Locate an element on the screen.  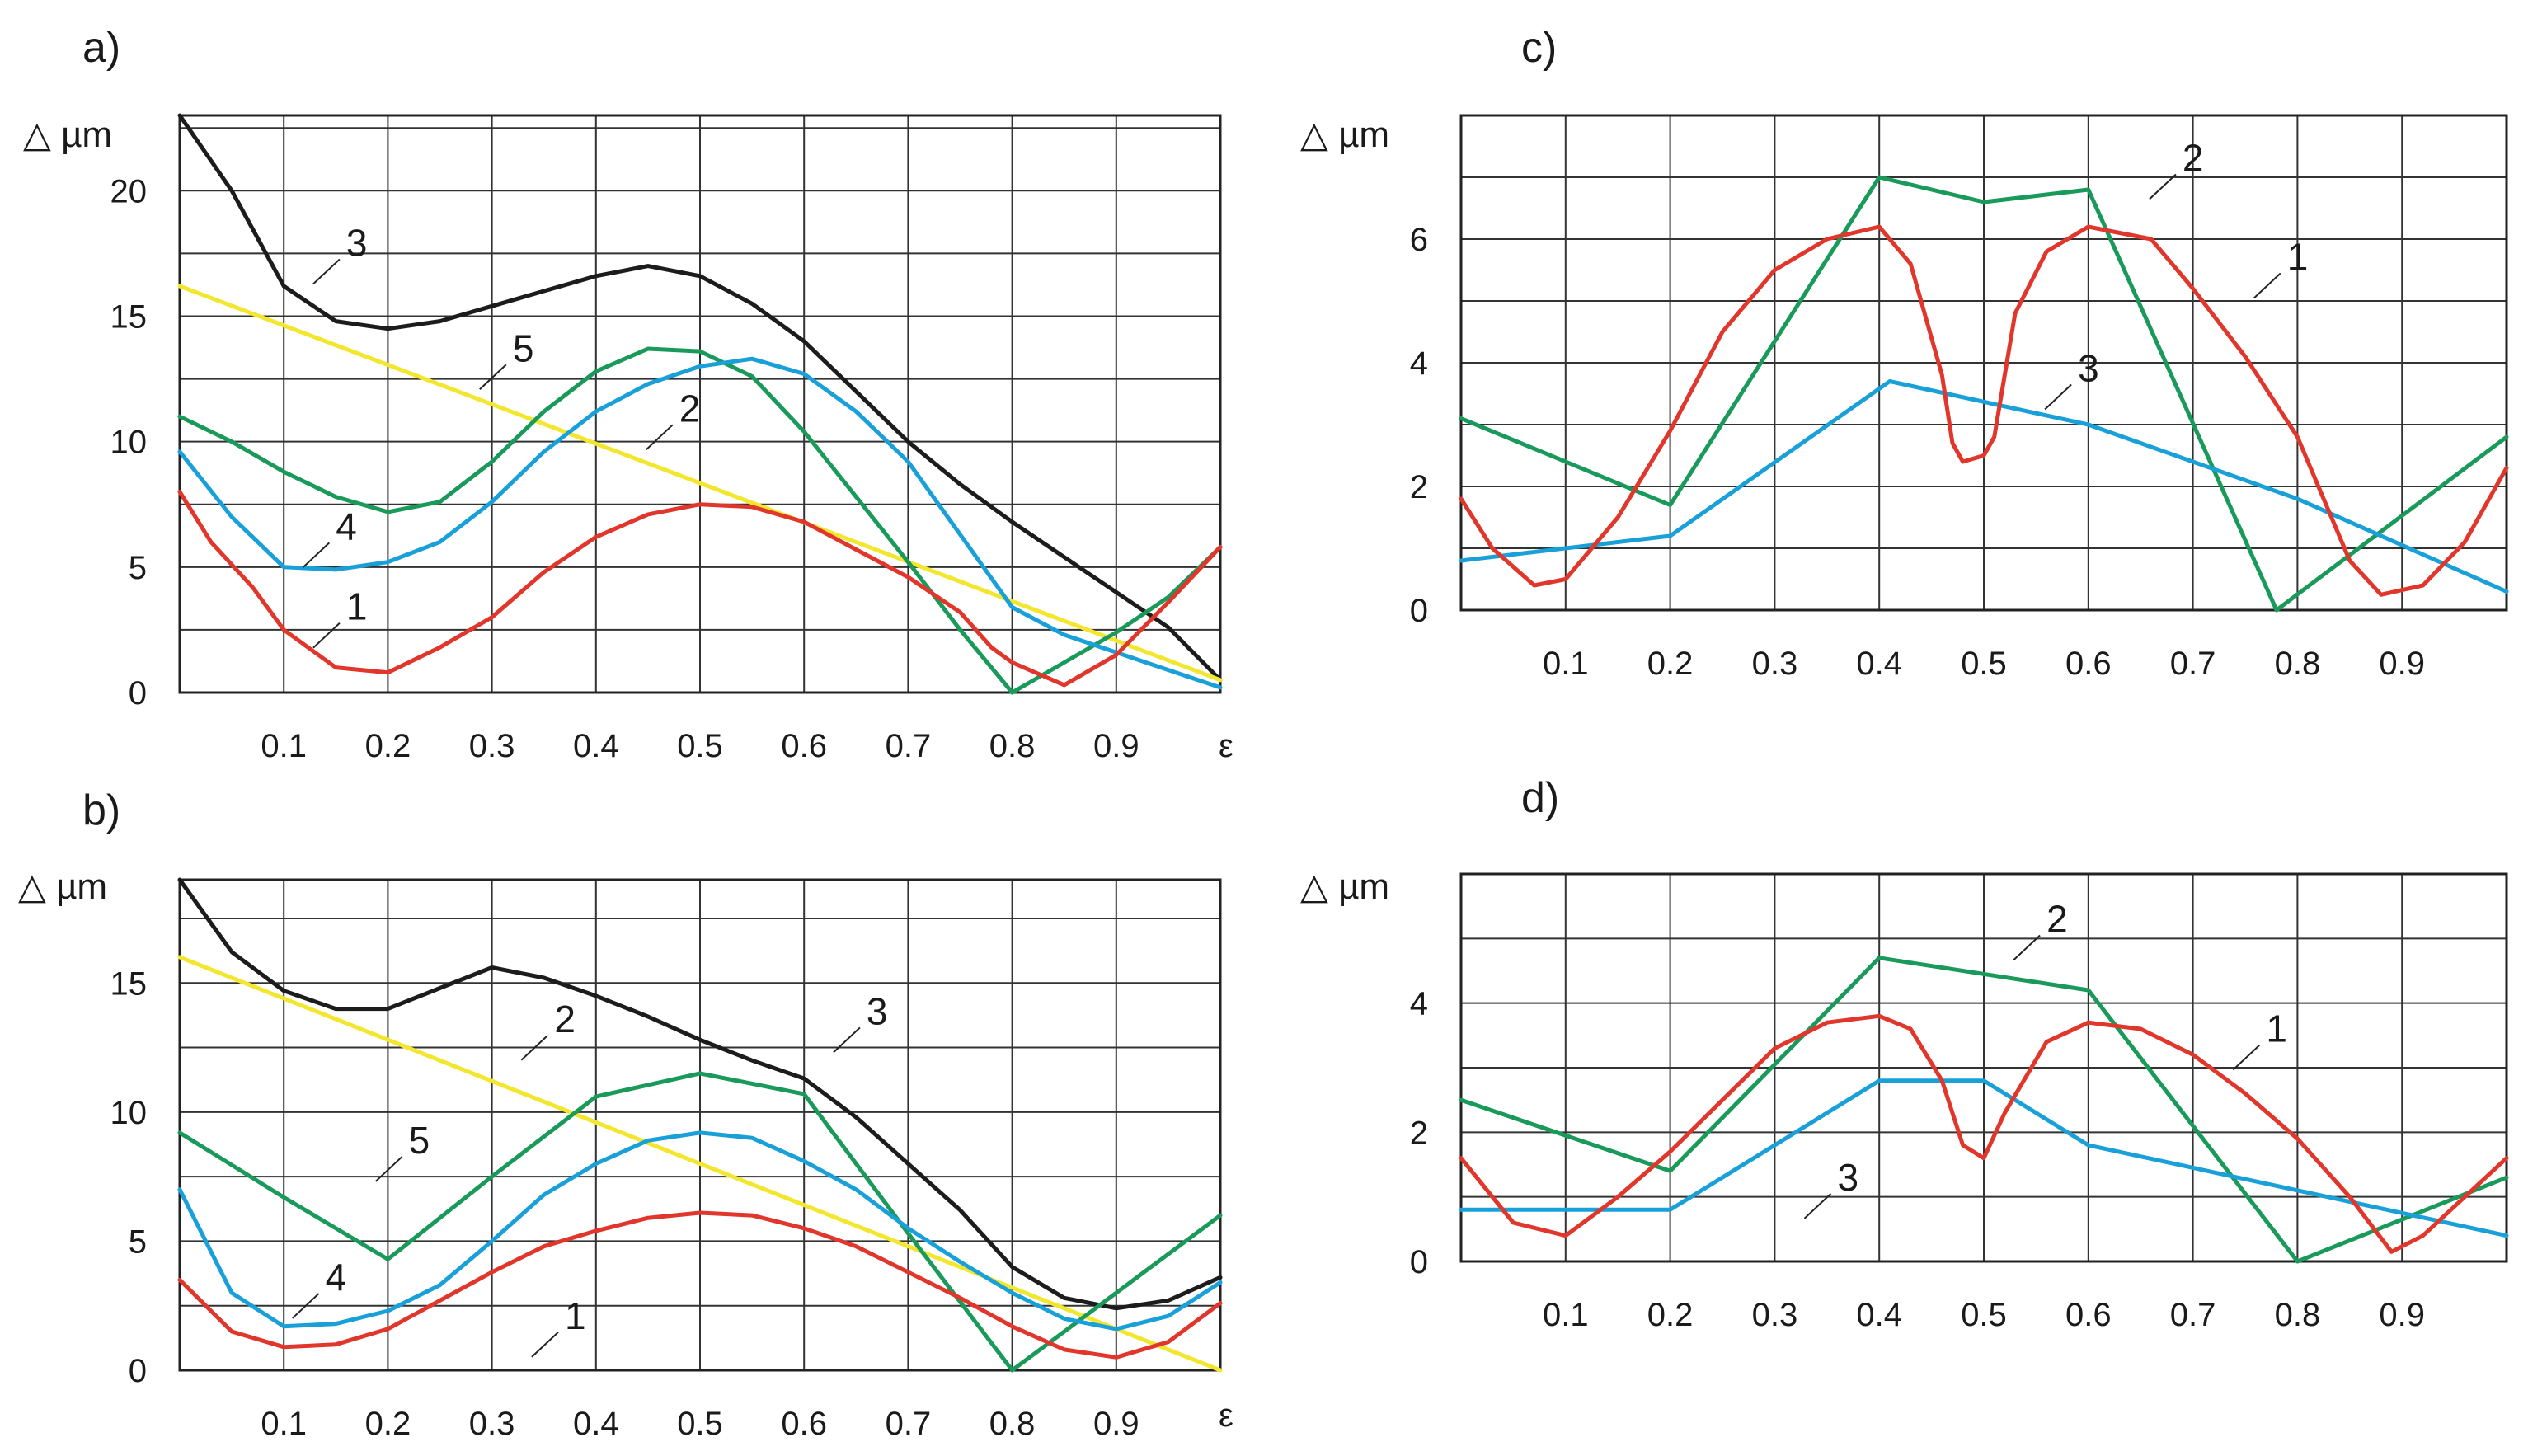
y-tick-label: 6 is located at coordinates (1419, 240).